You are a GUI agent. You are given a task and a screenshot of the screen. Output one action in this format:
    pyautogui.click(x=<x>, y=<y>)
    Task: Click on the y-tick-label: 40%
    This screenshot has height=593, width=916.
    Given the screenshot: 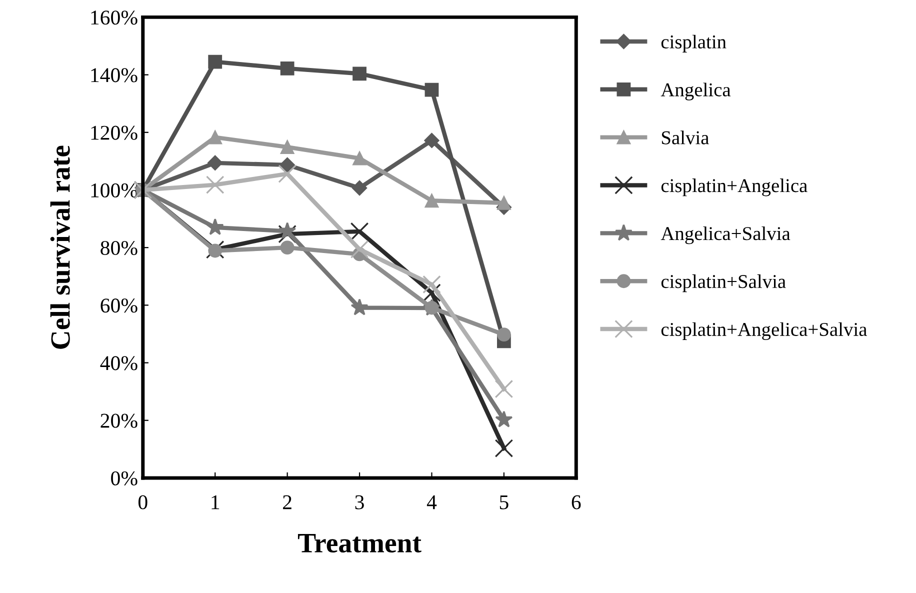 What is the action you would take?
    pyautogui.click(x=119, y=363)
    